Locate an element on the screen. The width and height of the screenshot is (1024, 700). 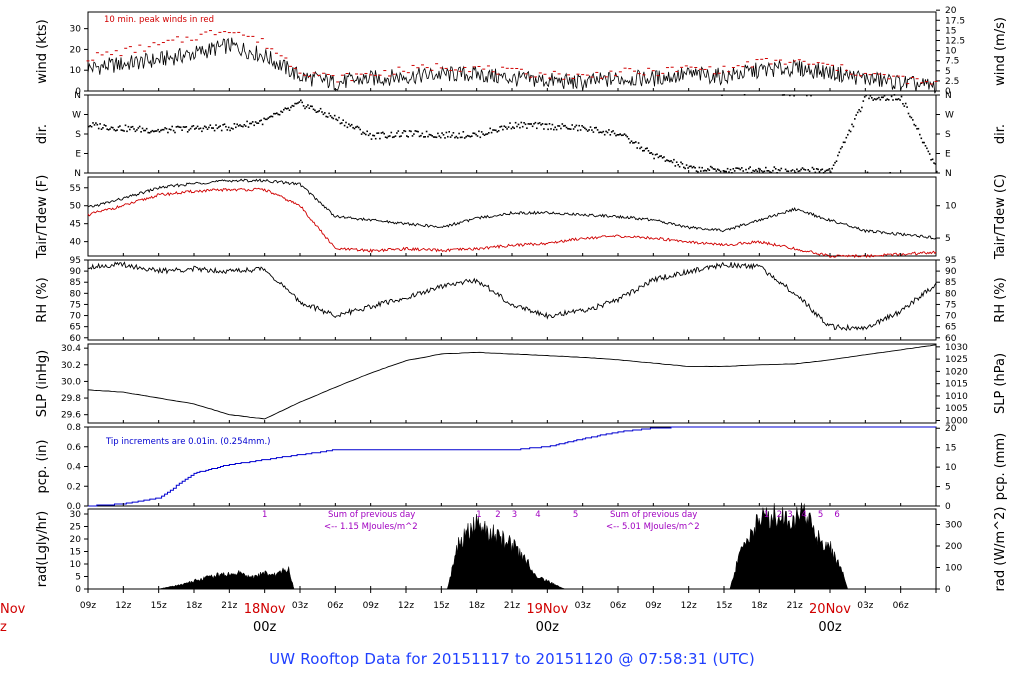
ytick-label: 60 is located at coordinates (76, 339).